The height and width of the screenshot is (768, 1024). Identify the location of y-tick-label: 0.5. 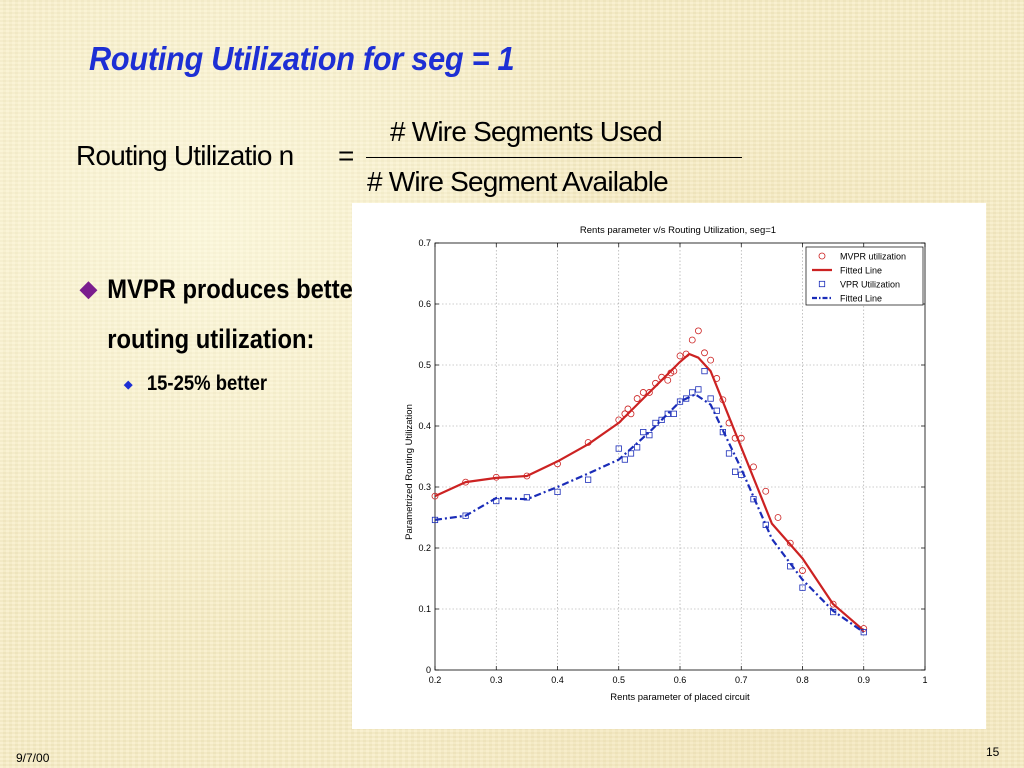
(424, 365).